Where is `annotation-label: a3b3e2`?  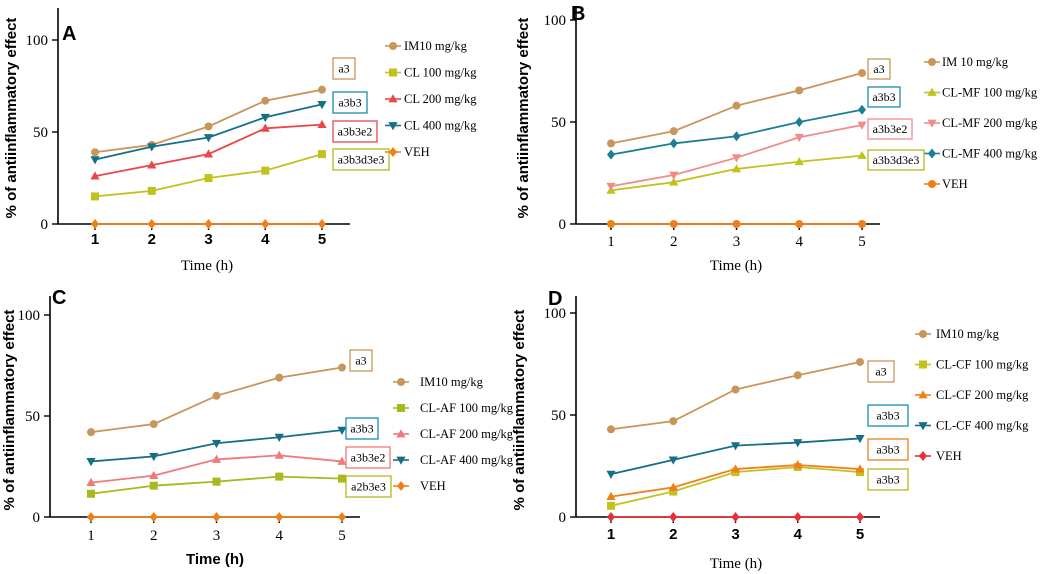 annotation-label: a3b3e2 is located at coordinates (368, 458).